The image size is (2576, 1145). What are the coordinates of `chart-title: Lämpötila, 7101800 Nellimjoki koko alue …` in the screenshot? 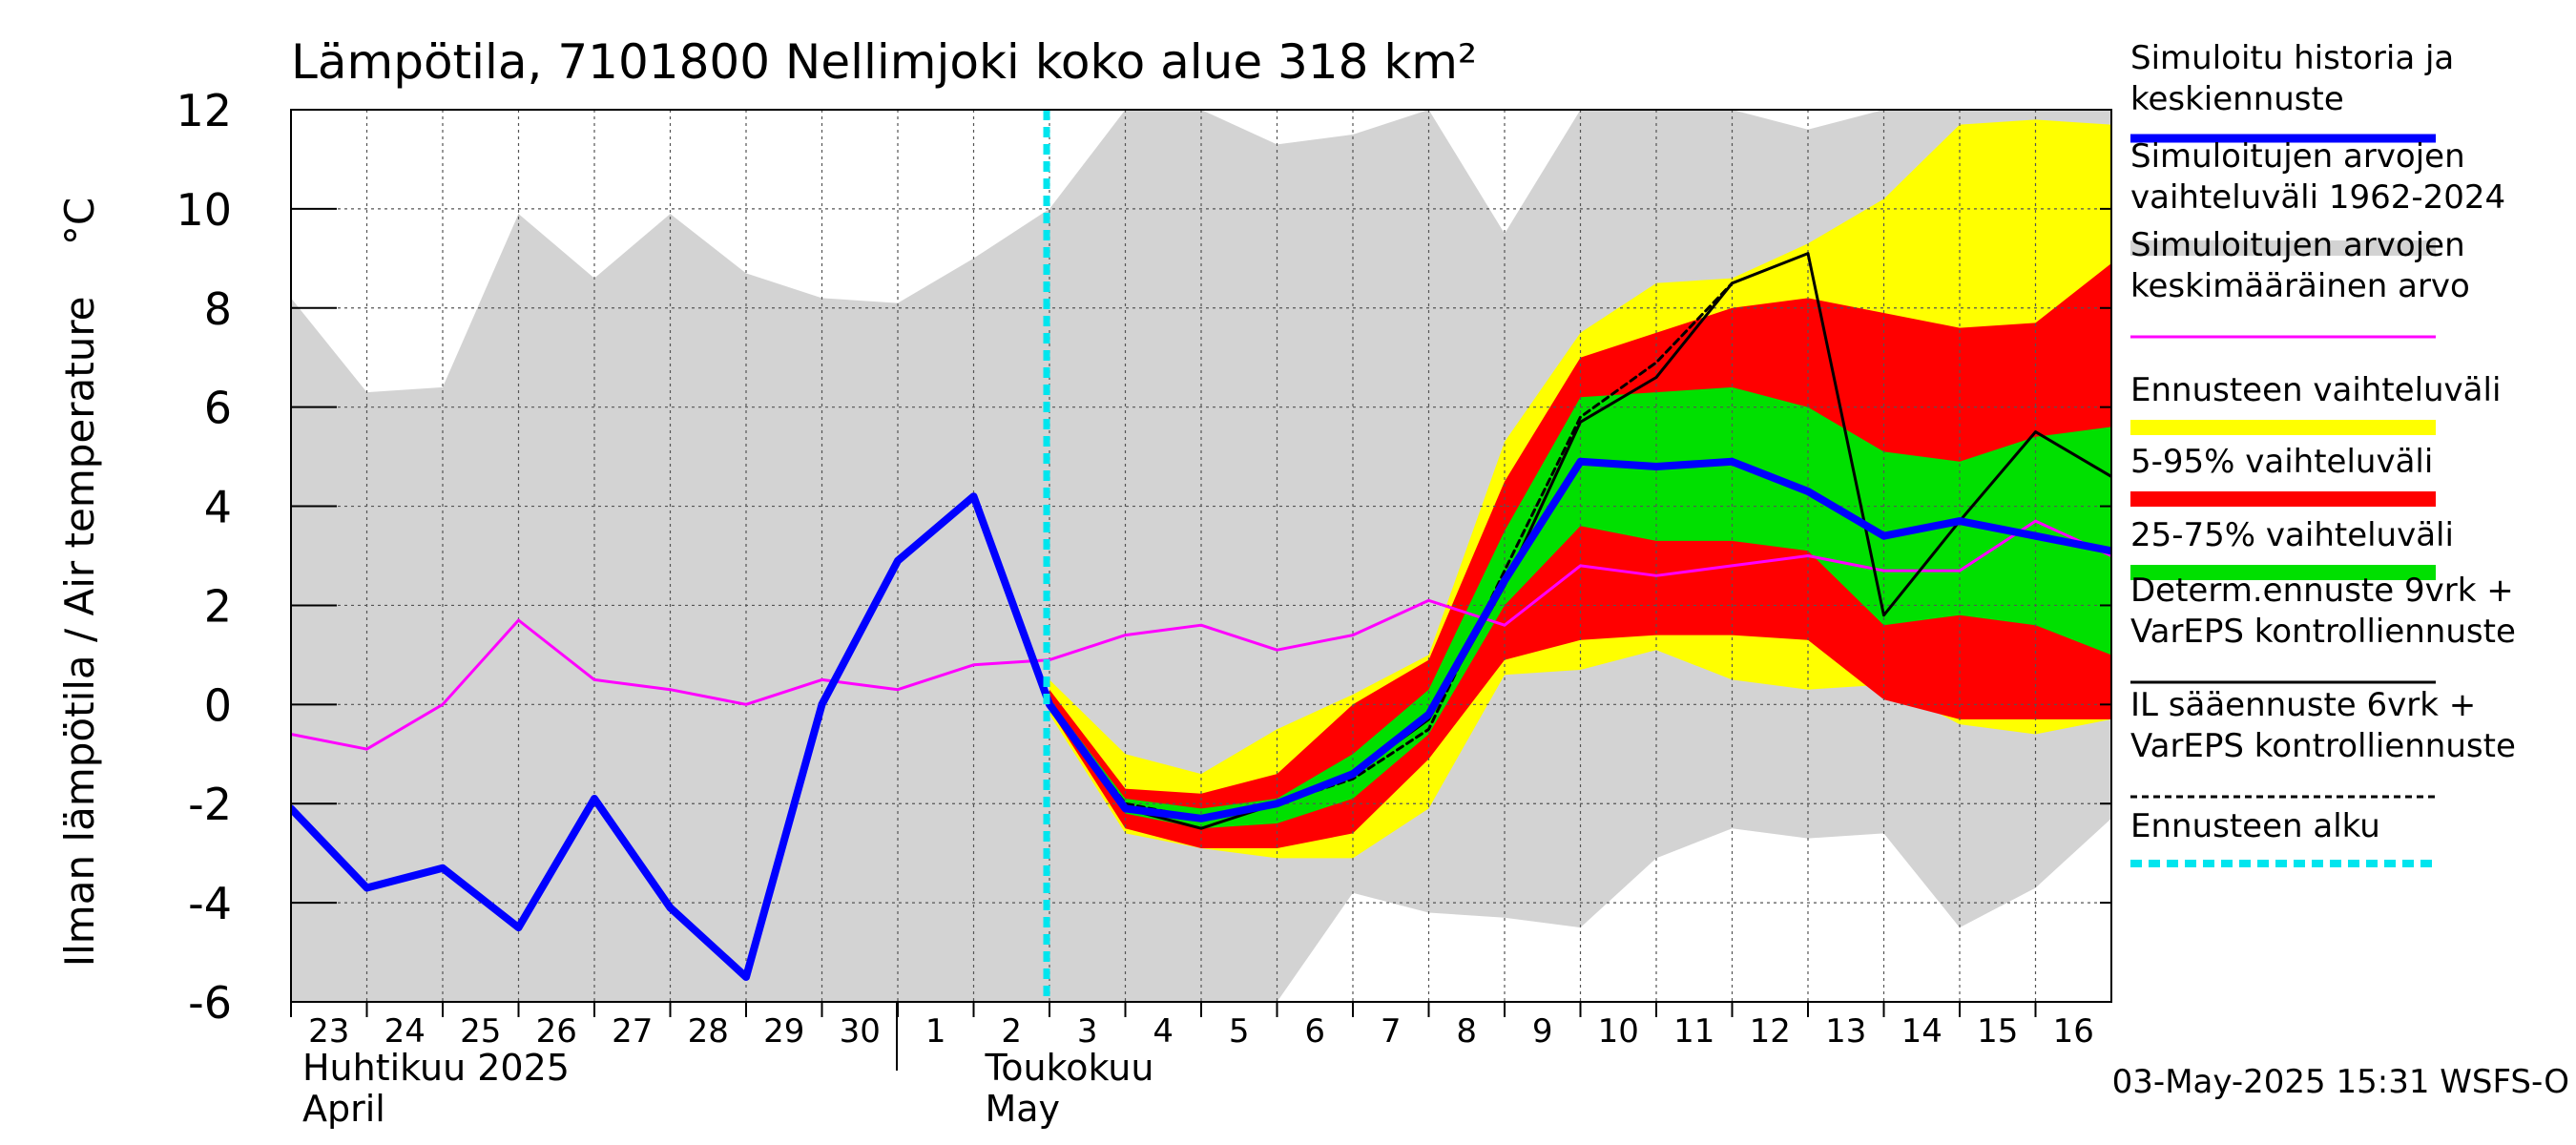 It's located at (884, 62).